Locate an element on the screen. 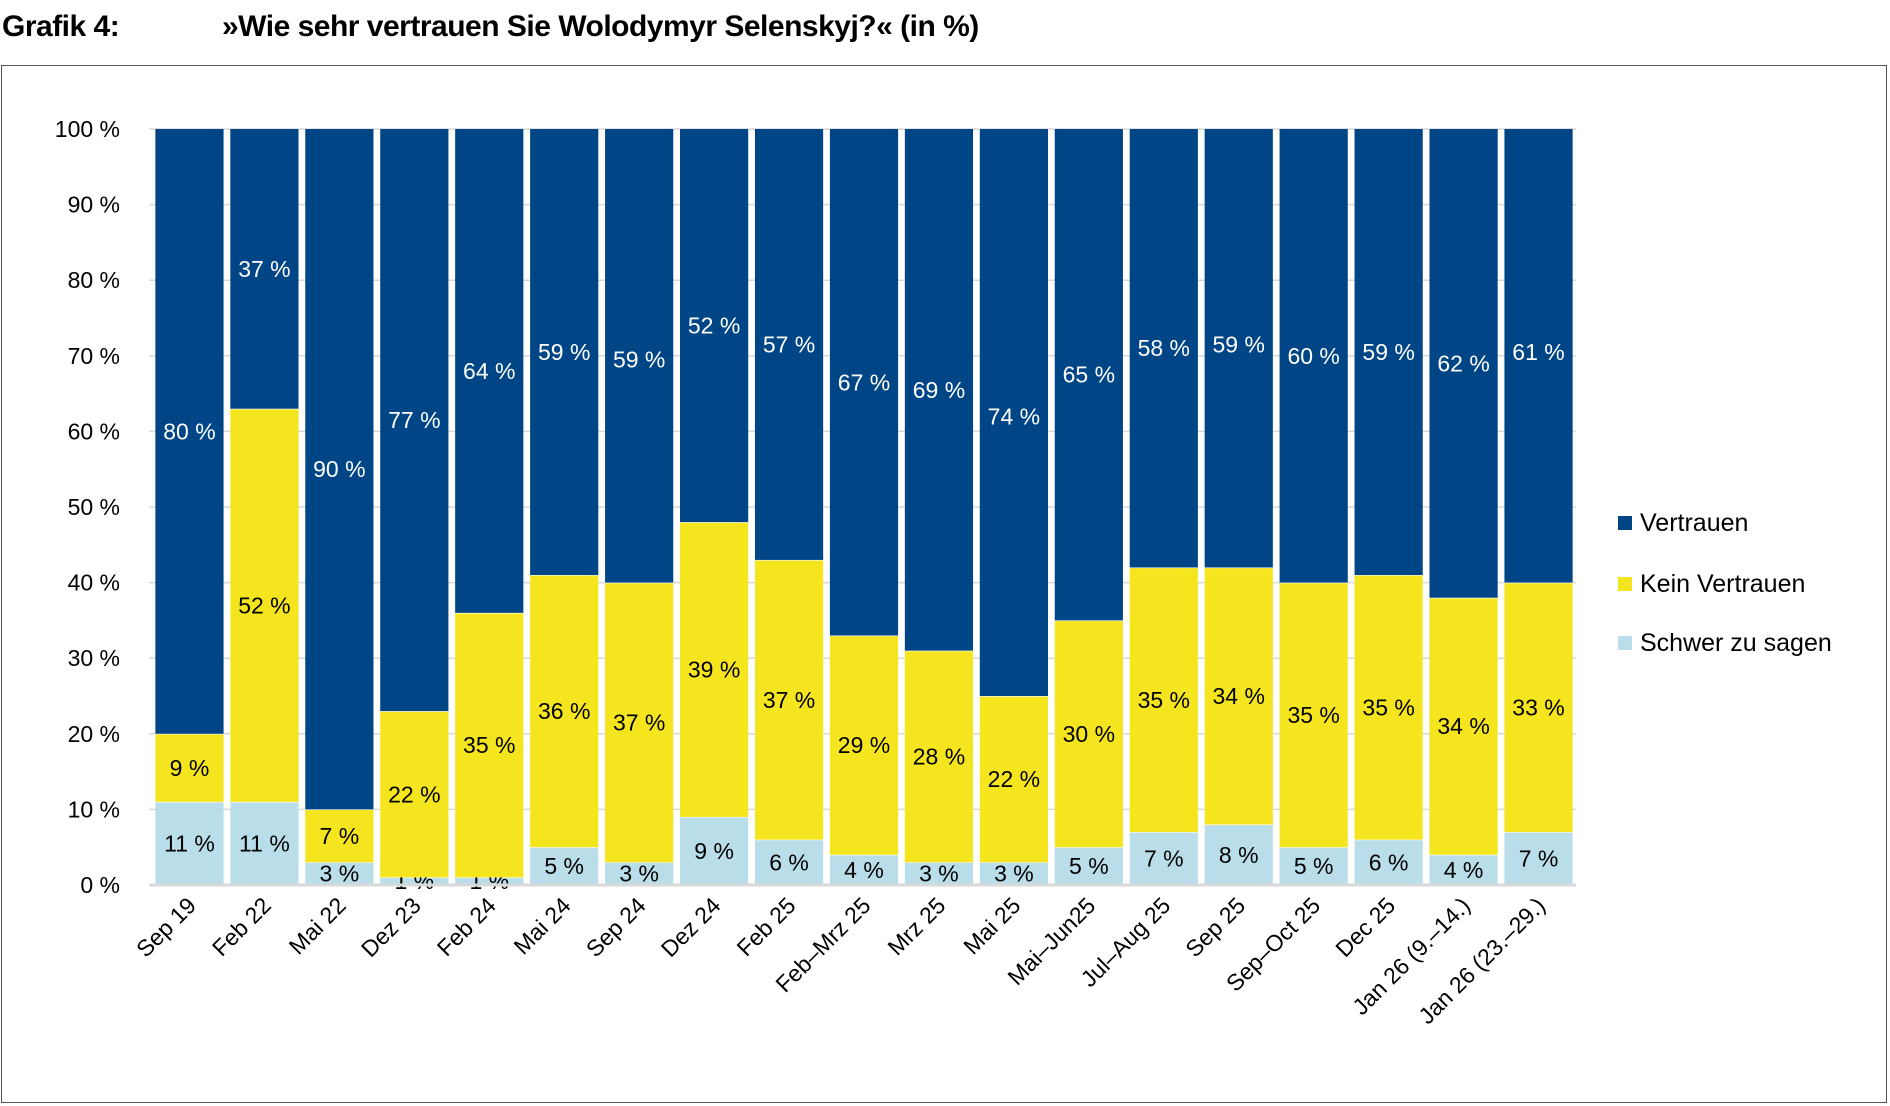 This screenshot has height=1106, width=1890. x-tick-label: Mai 24 is located at coordinates (542, 925).